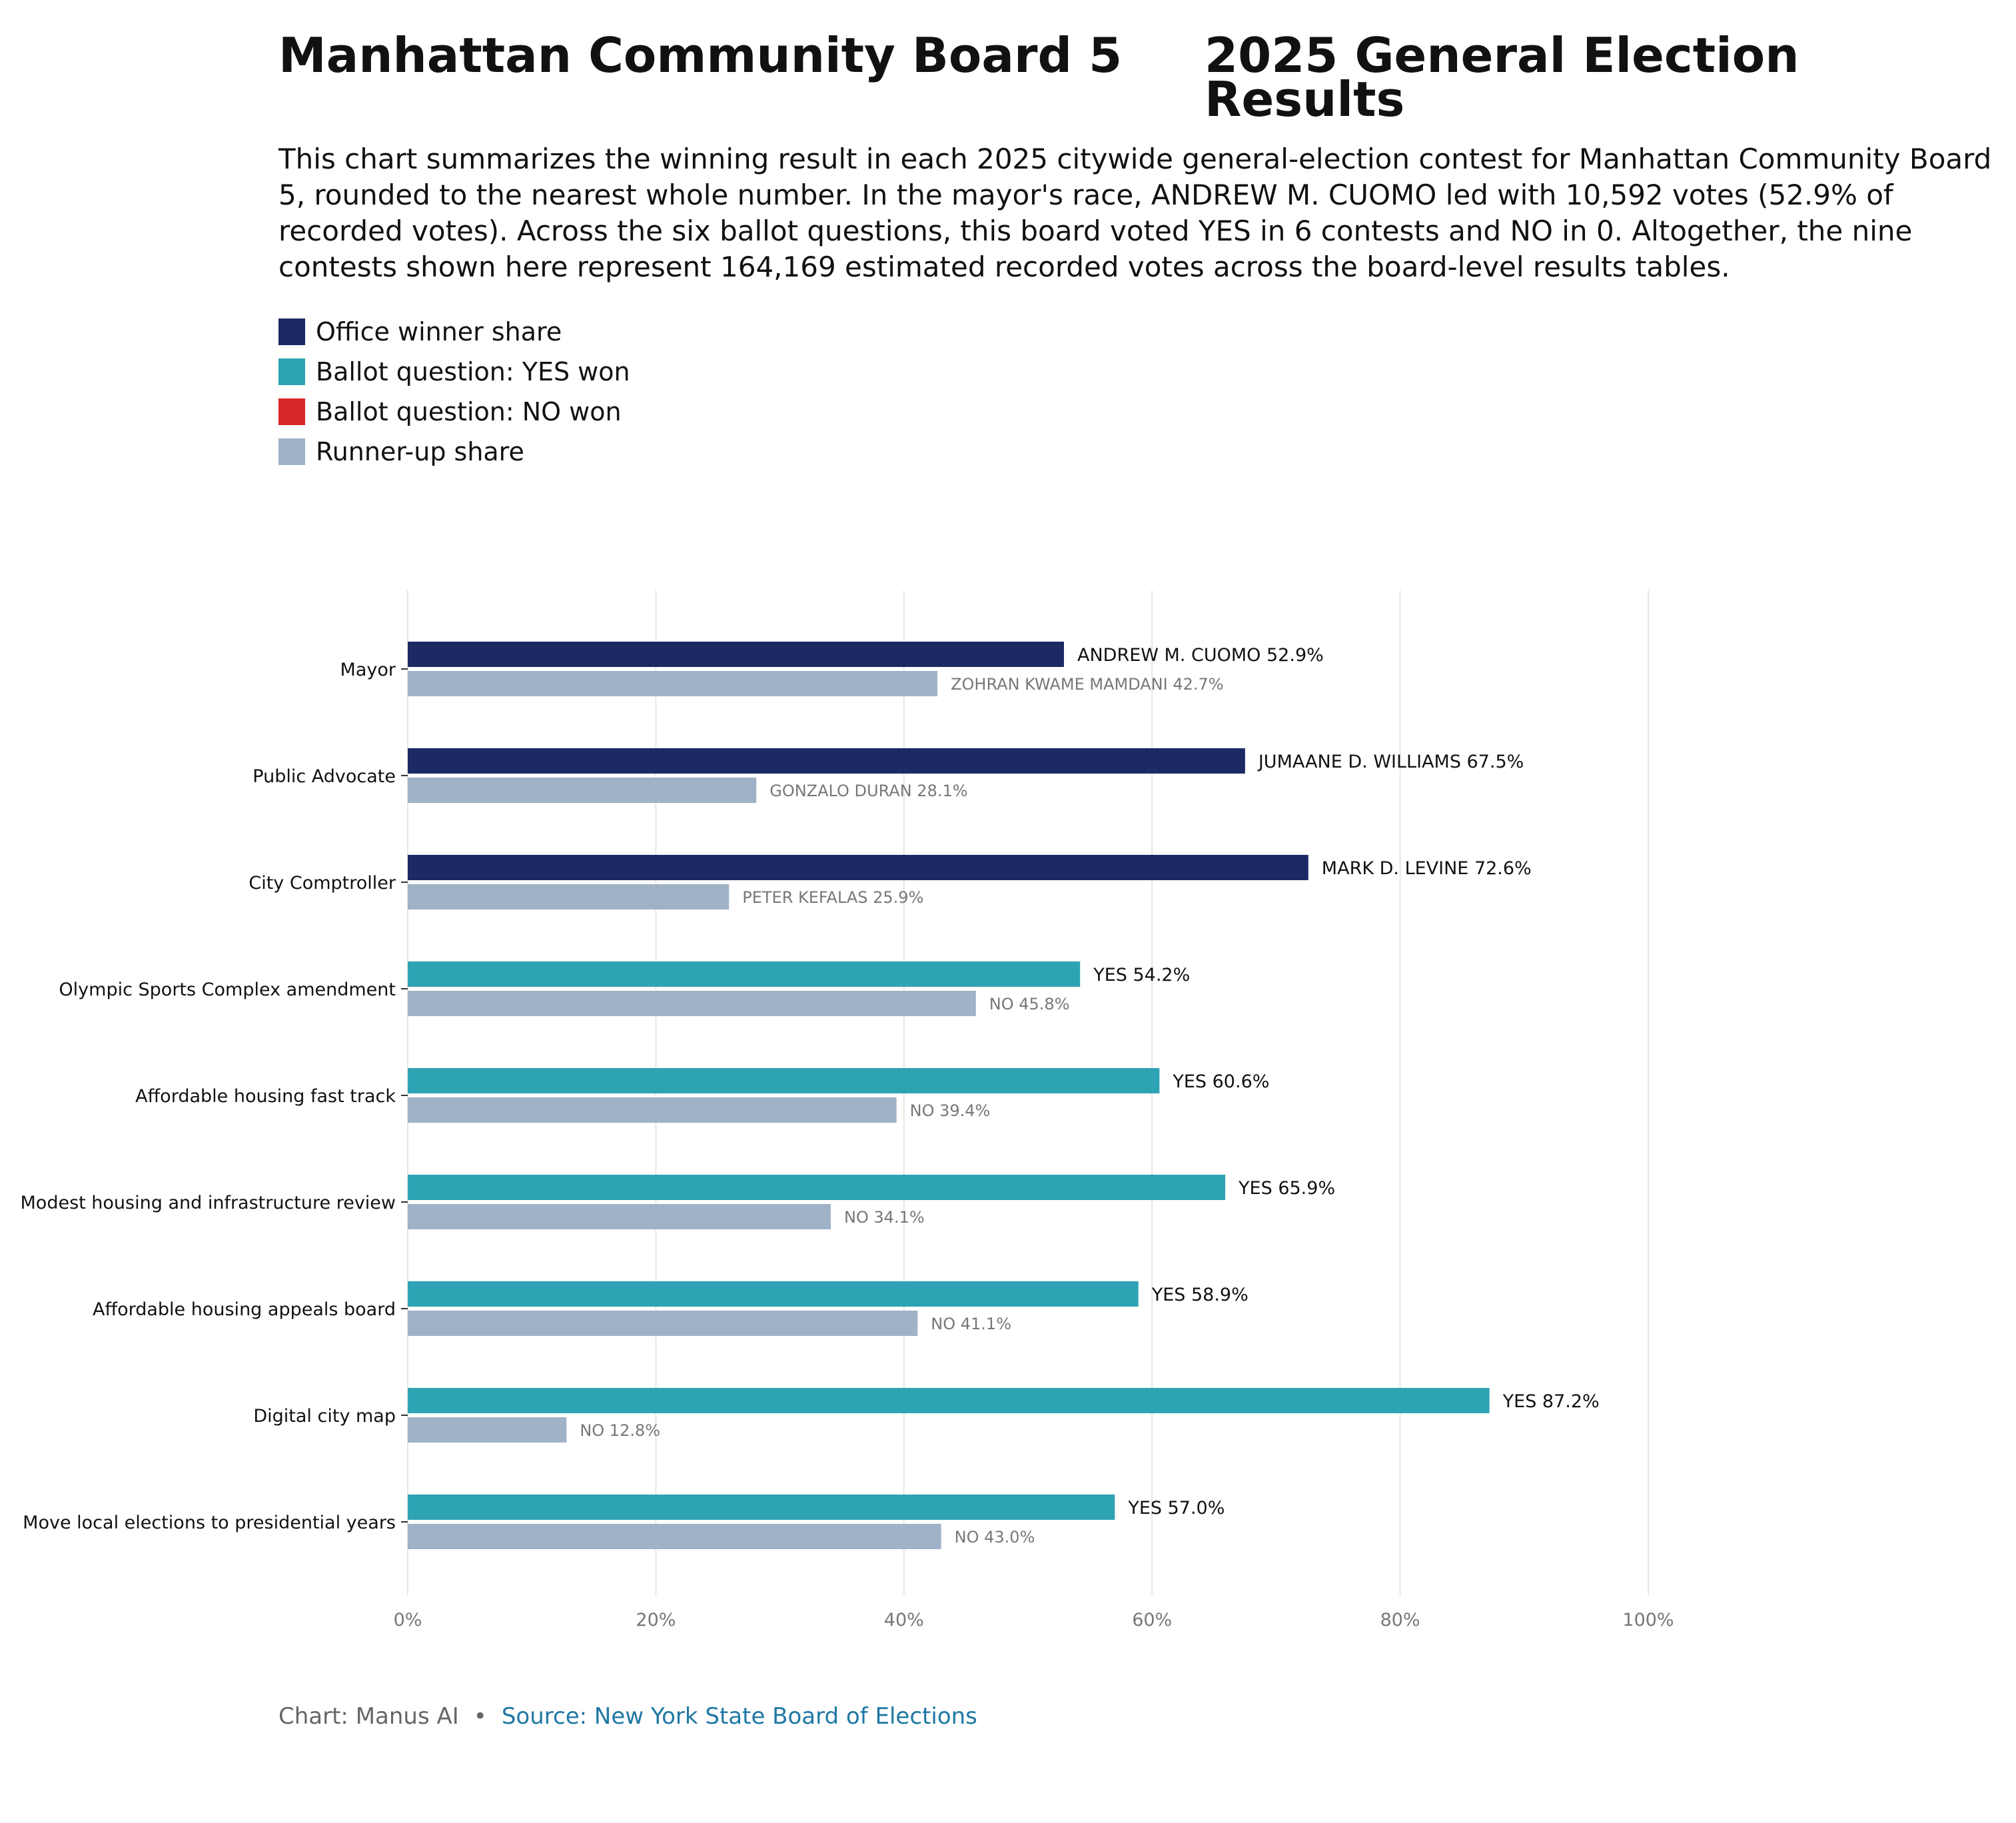  Describe the element at coordinates (832, 897) in the screenshot. I see `runner-up-data-label: PETER KEFALAS 25.9%` at that location.